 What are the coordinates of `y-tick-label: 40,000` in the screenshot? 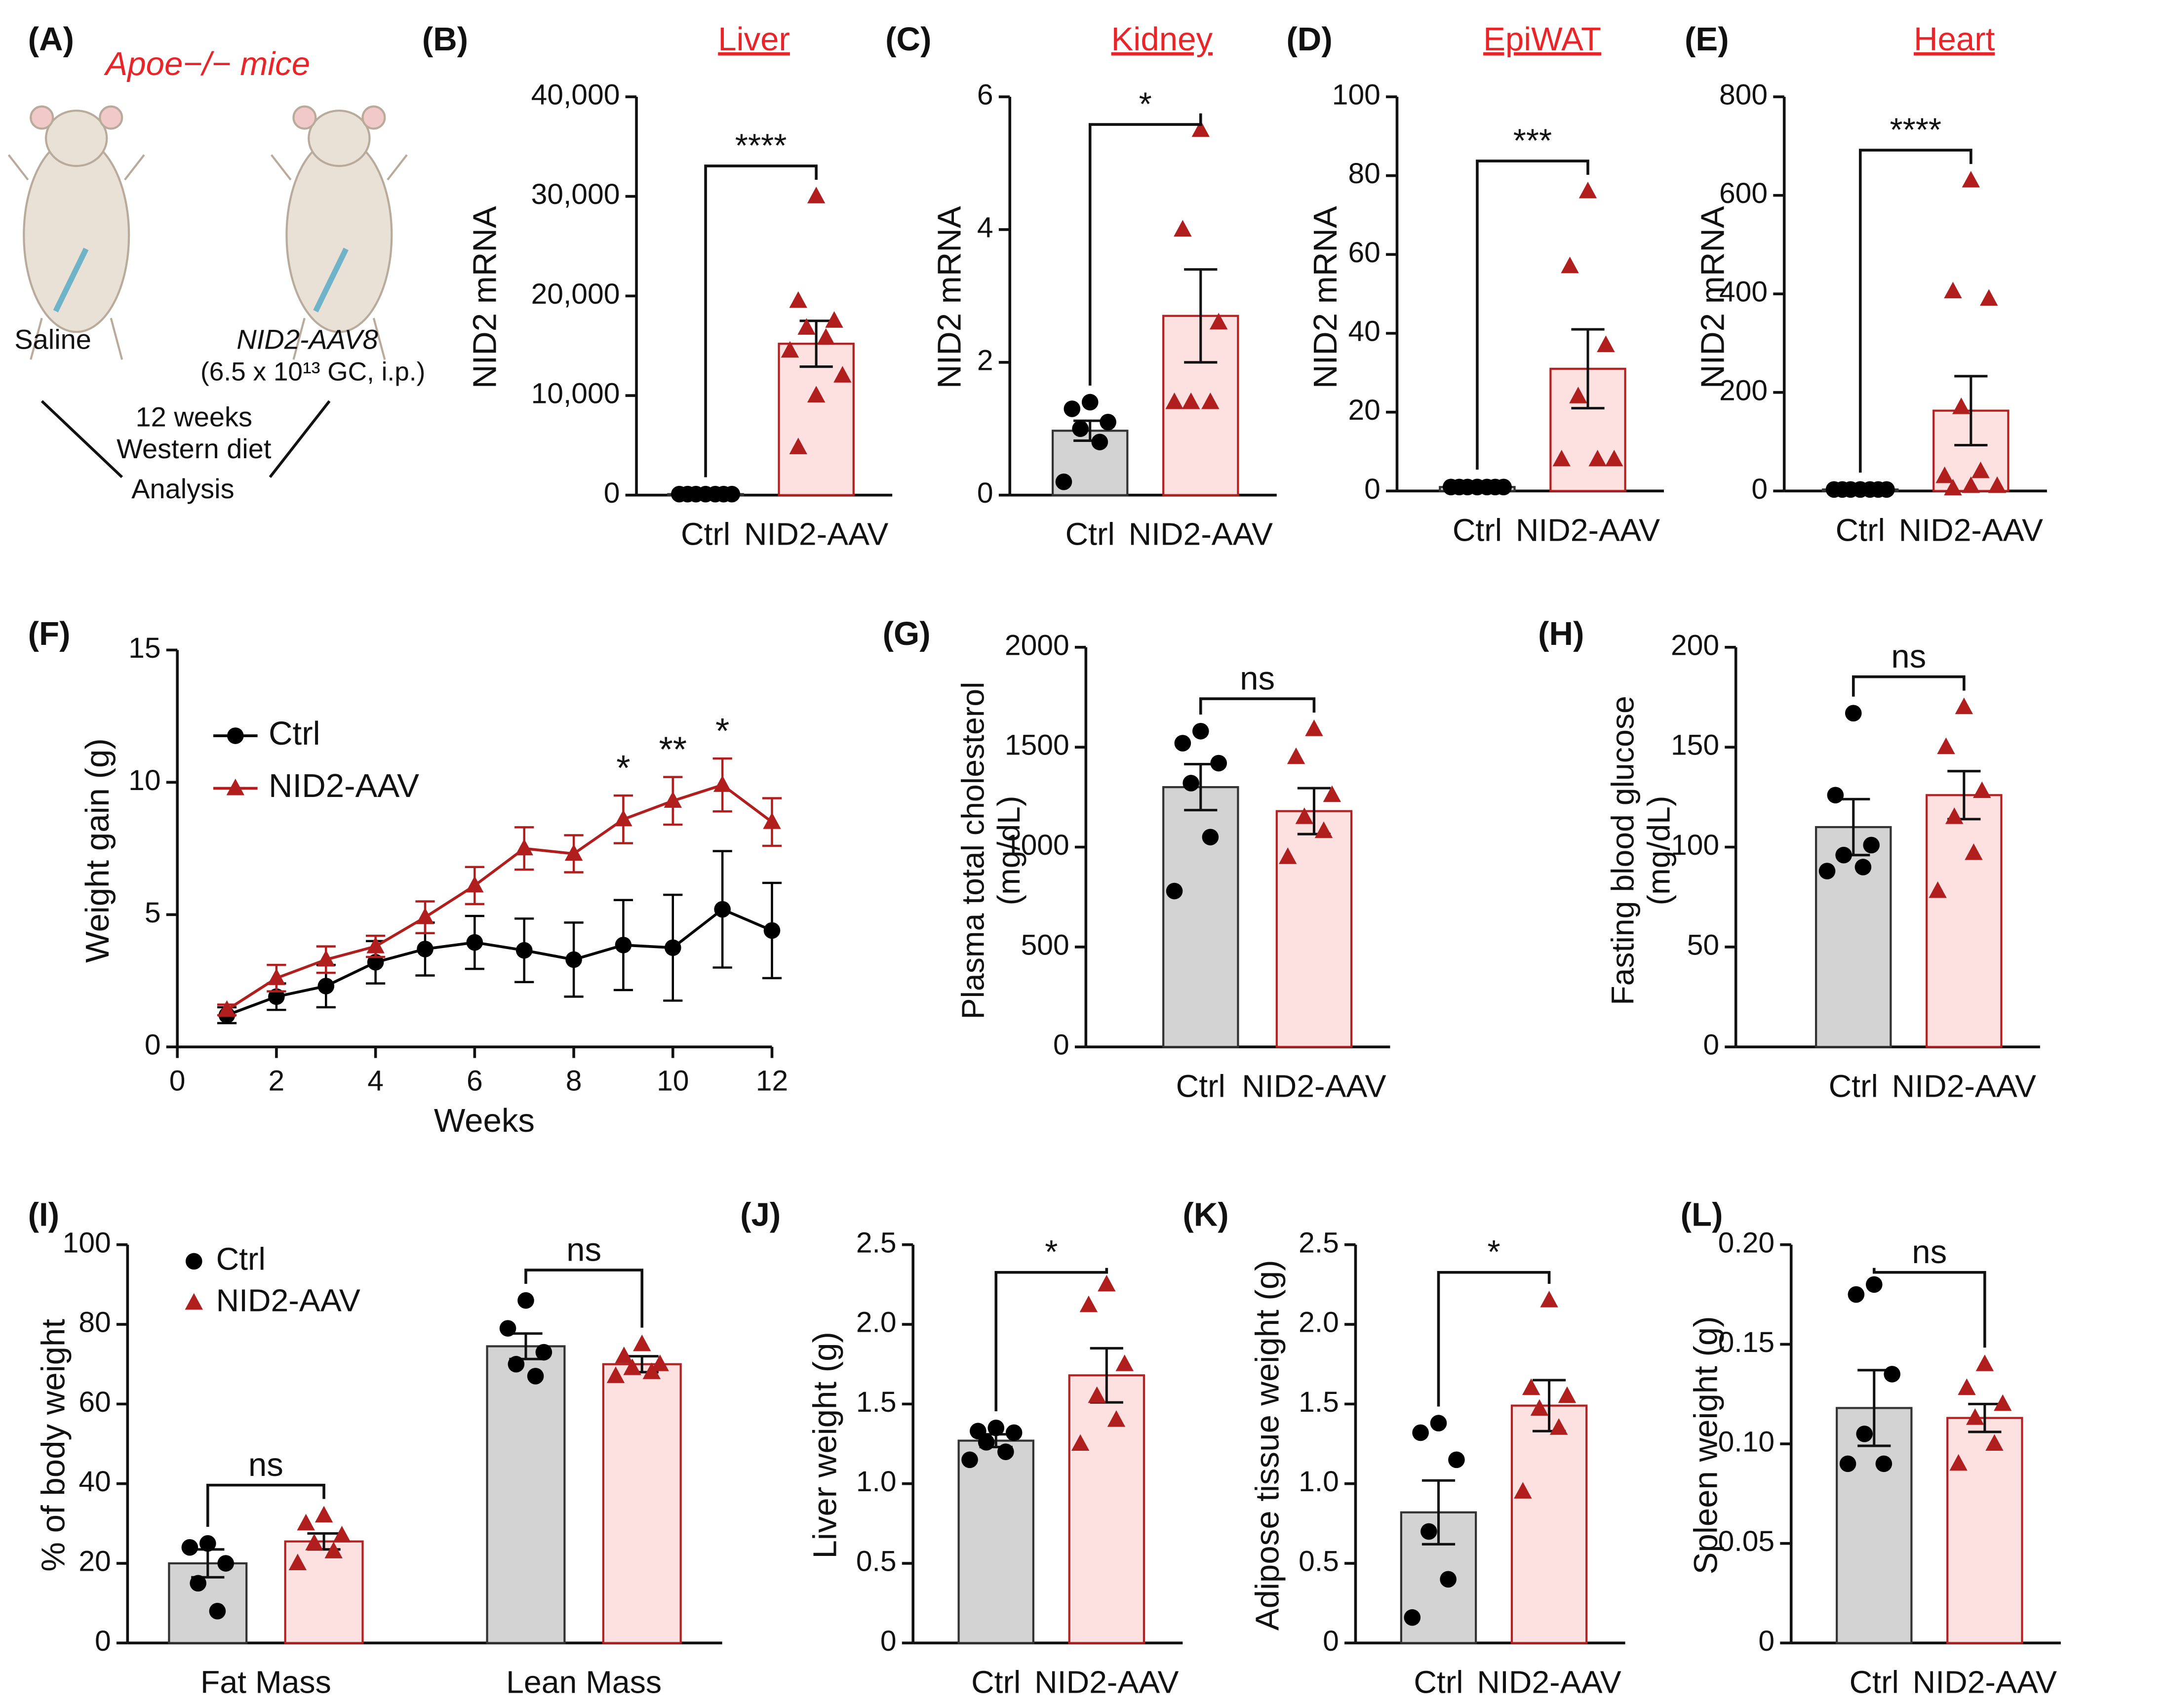 It's located at (575, 95).